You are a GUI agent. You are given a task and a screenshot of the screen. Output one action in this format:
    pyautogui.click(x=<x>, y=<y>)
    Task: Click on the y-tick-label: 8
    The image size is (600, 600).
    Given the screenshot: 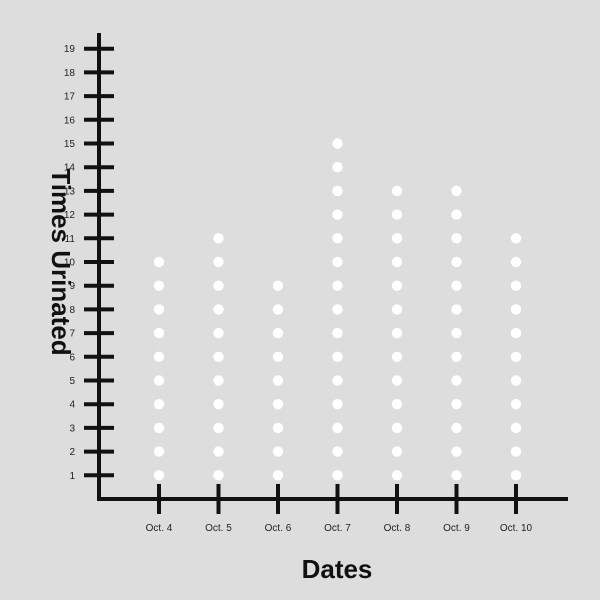 What is the action you would take?
    pyautogui.click(x=72, y=310)
    